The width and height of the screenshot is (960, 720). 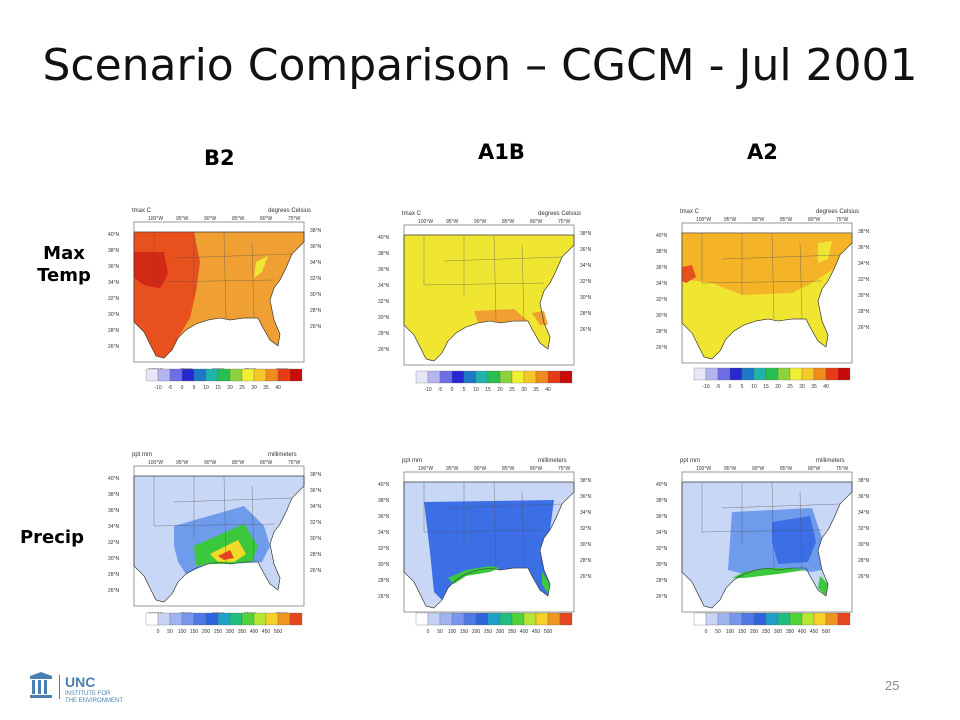 I want to click on lat-tick-left: 28°N, so click(x=114, y=575).